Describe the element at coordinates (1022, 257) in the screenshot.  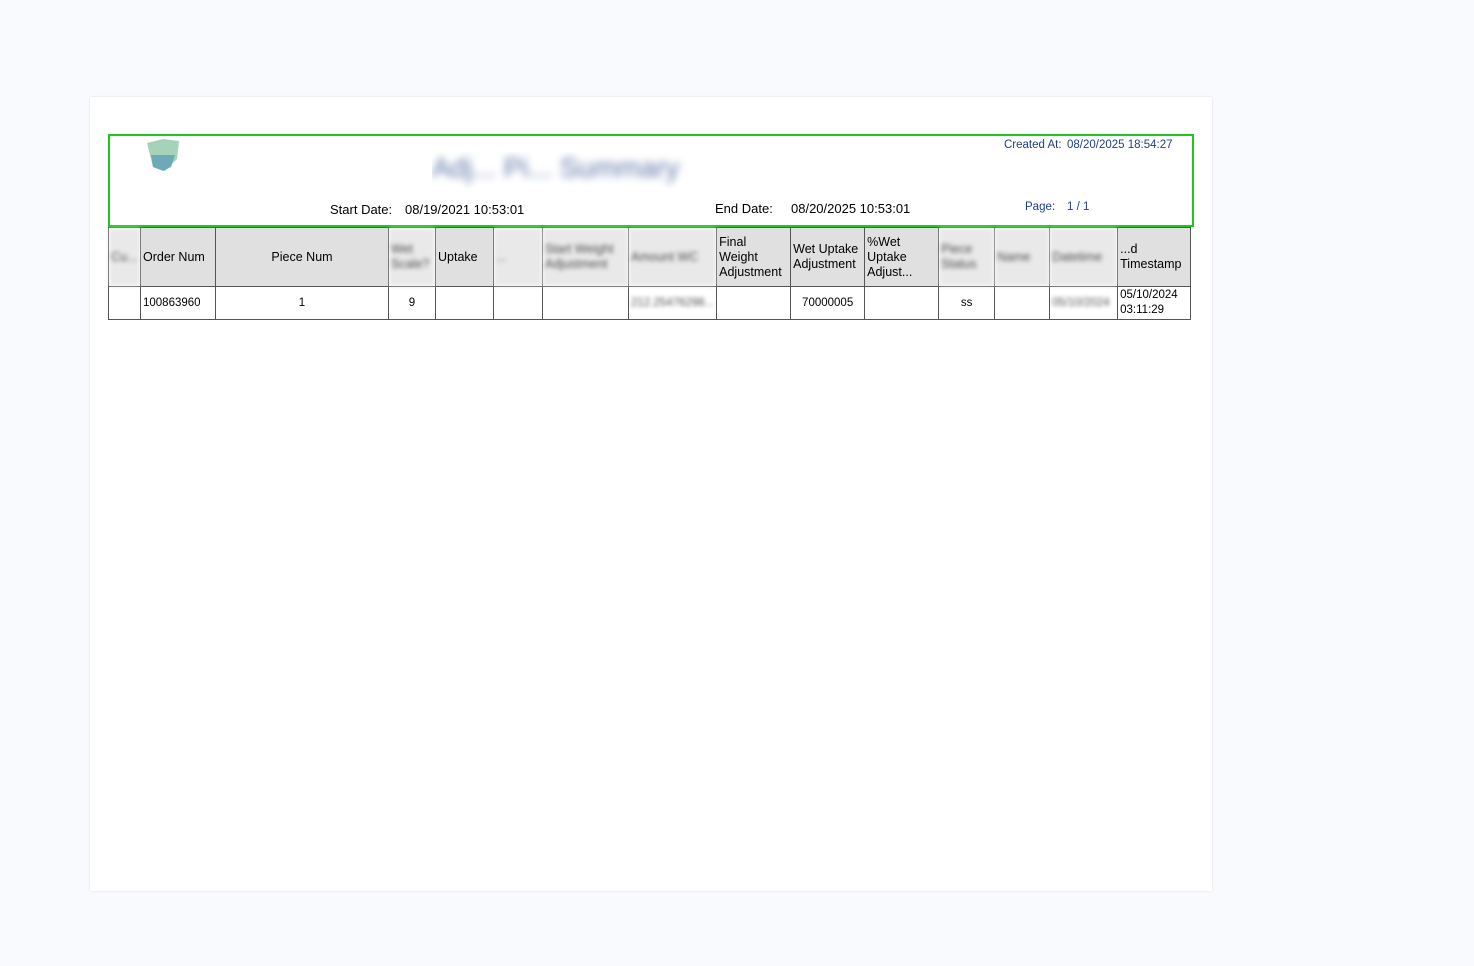
I see `column-header: Name` at that location.